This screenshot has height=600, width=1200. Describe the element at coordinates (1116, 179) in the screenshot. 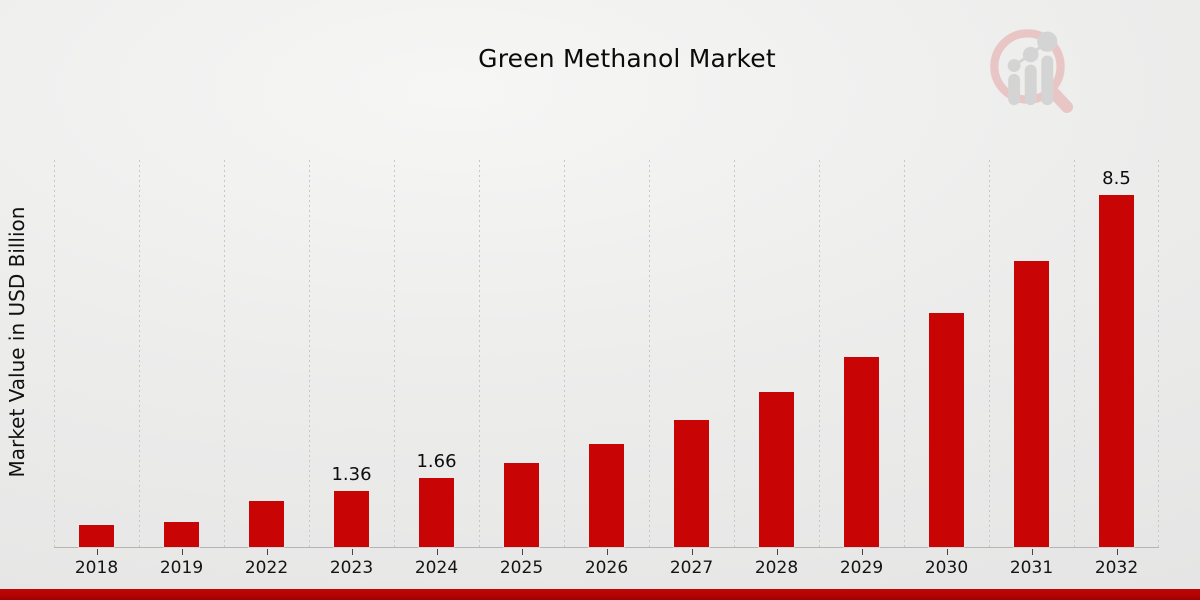

I see `bar-value-label-2032: 8.5` at that location.